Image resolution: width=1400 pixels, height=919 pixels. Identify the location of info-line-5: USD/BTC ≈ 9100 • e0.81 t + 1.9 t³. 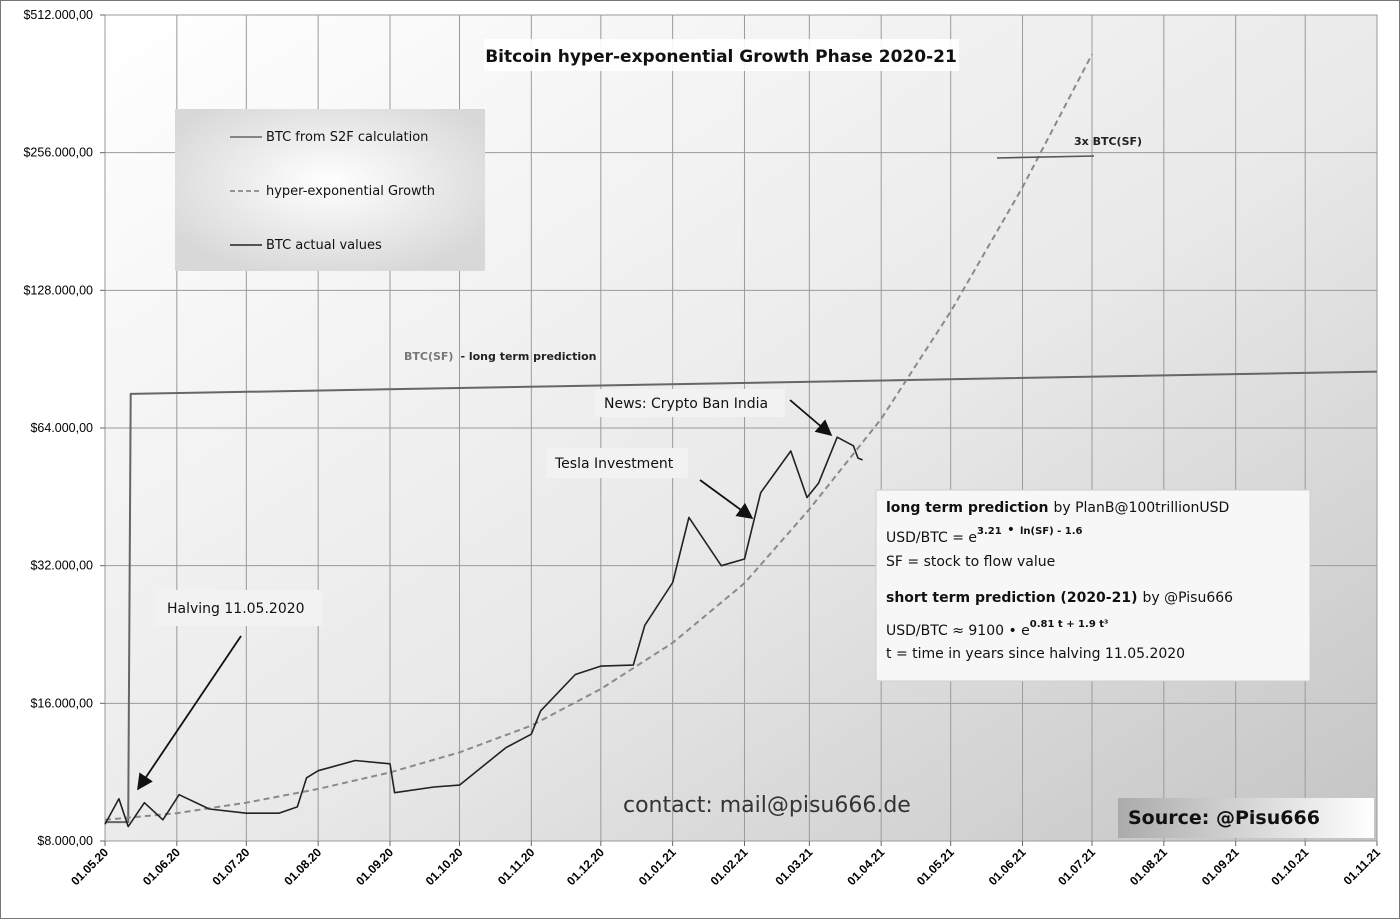
(997, 629).